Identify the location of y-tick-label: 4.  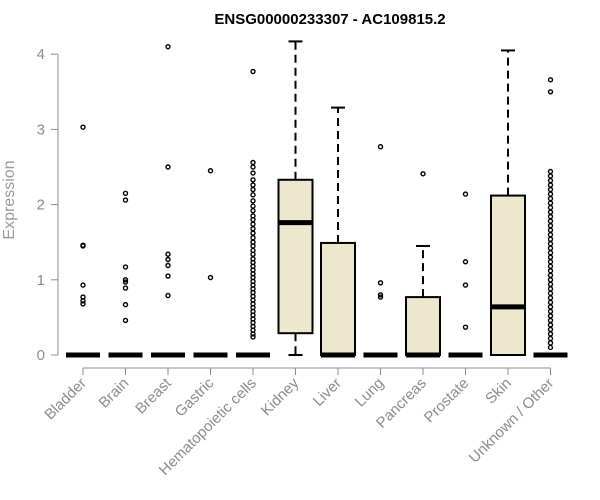
(41, 54).